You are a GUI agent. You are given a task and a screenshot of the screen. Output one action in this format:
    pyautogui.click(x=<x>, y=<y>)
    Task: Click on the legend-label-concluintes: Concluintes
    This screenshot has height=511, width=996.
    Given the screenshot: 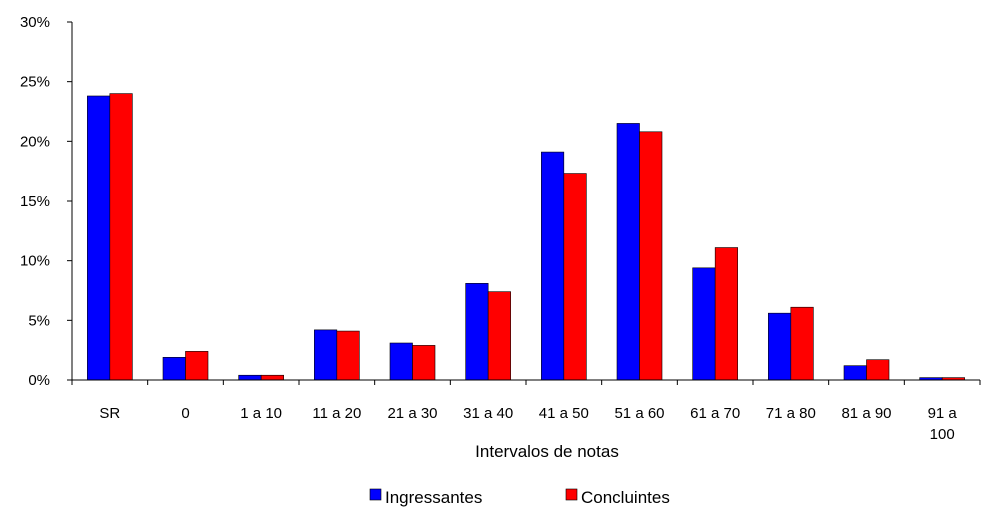 What is the action you would take?
    pyautogui.click(x=625, y=497)
    